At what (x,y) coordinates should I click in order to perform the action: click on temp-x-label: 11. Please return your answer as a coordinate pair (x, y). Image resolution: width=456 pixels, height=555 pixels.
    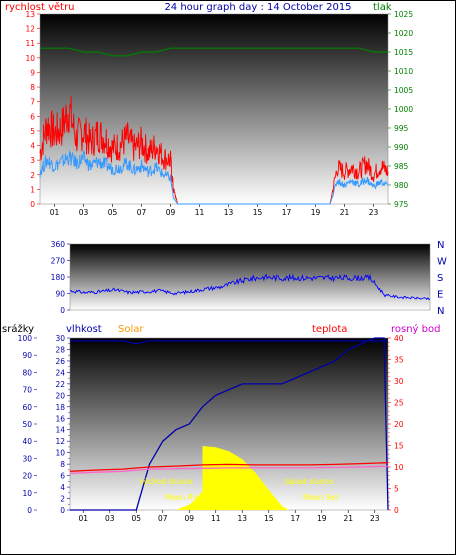
    Looking at the image, I should click on (216, 518).